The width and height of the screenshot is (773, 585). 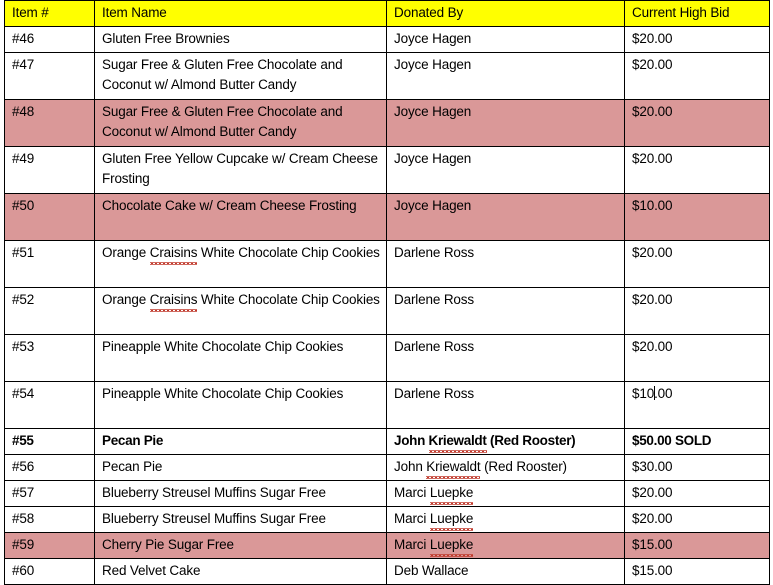 What do you see at coordinates (697, 467) in the screenshot?
I see `cell-current-high-bid: $30.00` at bounding box center [697, 467].